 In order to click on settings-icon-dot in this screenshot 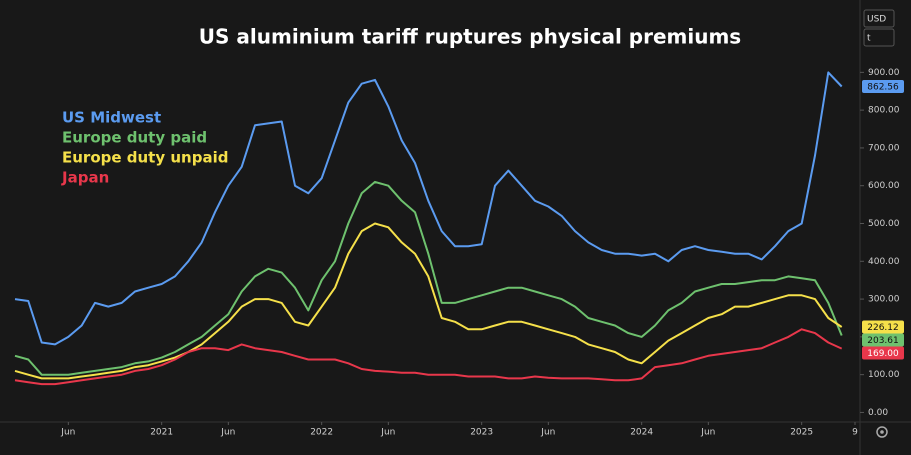, I will do `click(882, 432)`.